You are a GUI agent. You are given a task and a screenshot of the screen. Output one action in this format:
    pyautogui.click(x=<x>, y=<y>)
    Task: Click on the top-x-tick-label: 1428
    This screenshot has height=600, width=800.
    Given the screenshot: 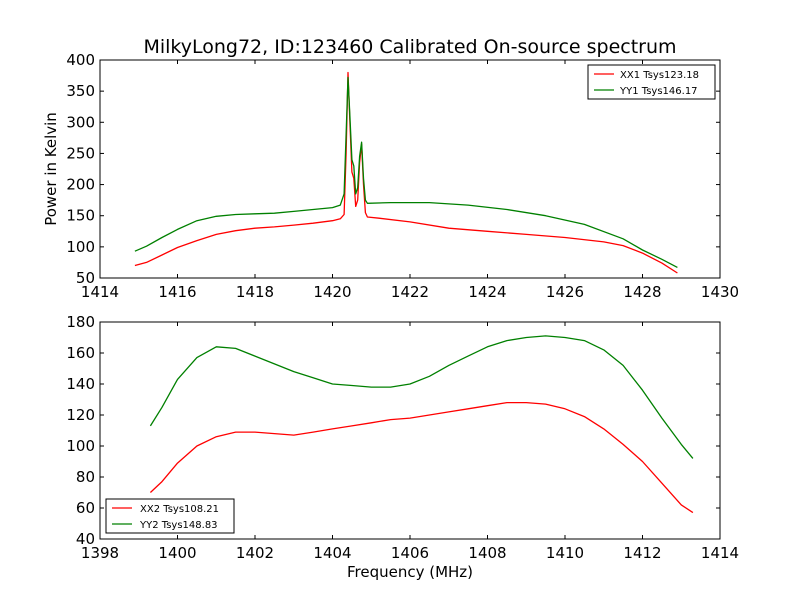 What is the action you would take?
    pyautogui.click(x=642, y=292)
    